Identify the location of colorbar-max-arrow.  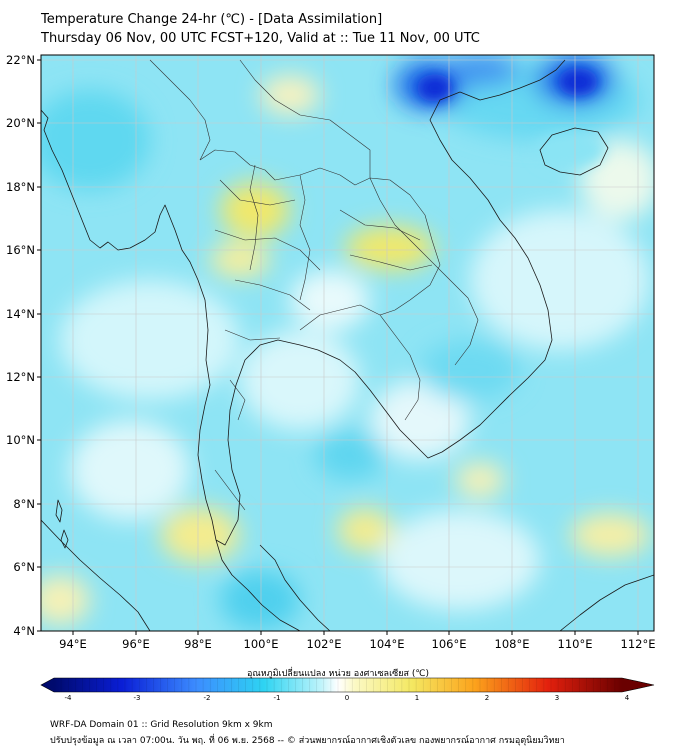
(638, 685).